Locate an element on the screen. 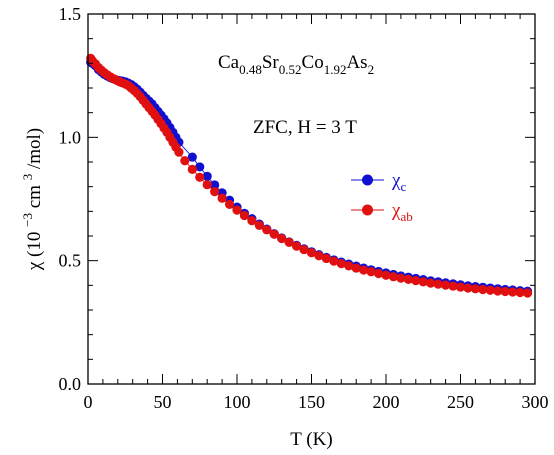 The image size is (554, 455). x-tick-label: 100 is located at coordinates (237, 402).